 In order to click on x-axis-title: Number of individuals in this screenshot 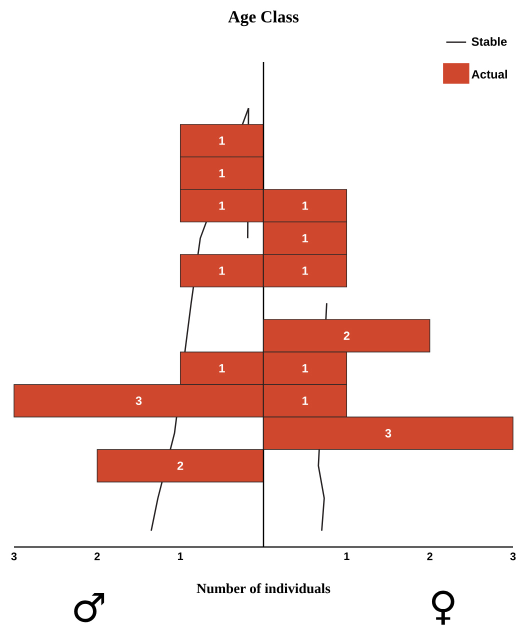, I will do `click(263, 588)`.